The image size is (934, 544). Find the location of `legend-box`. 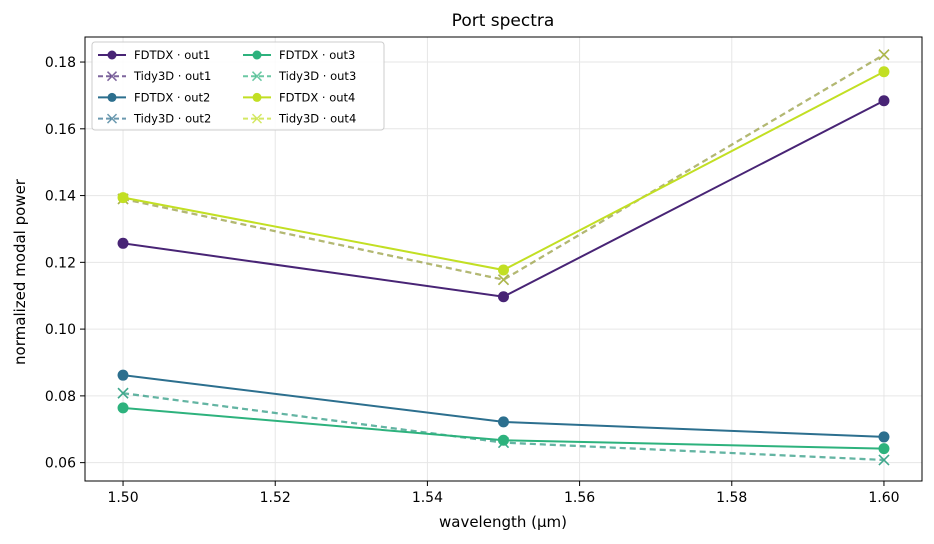

legend-box is located at coordinates (238, 86).